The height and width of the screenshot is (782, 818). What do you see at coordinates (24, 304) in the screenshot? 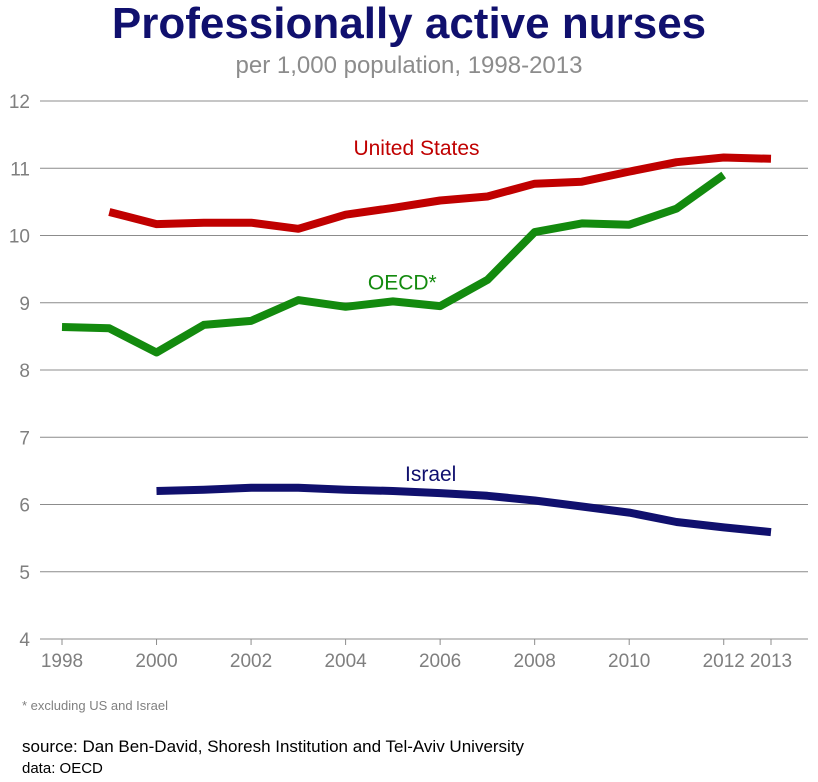
I see `y-tick-label: 9` at bounding box center [24, 304].